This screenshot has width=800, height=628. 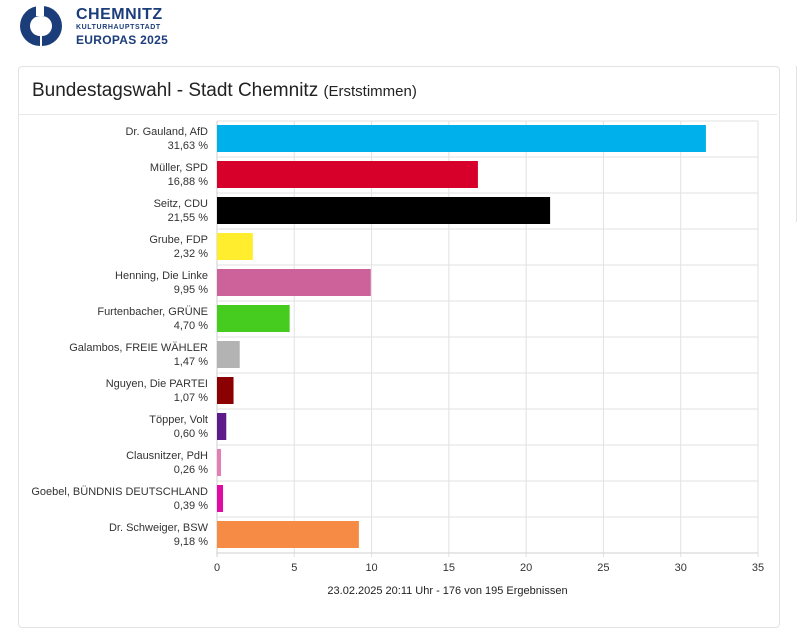 What do you see at coordinates (191, 434) in the screenshot?
I see `category-percent-9: 0,60 %` at bounding box center [191, 434].